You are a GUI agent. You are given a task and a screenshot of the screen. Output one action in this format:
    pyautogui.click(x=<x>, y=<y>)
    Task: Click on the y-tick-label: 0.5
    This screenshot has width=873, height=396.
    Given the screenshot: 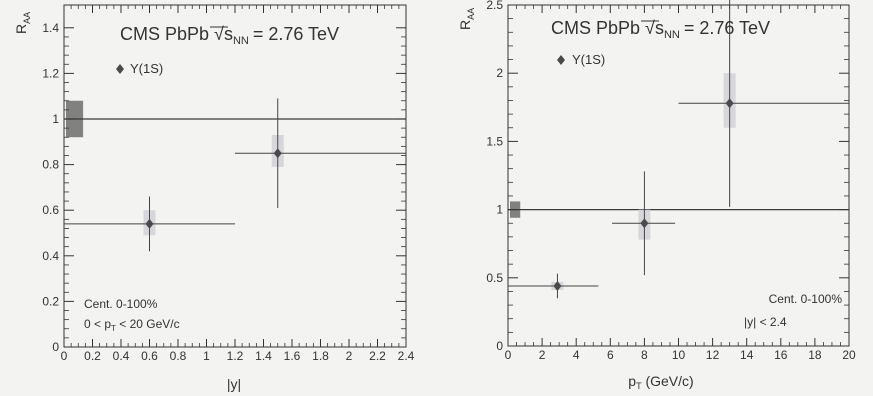 What is the action you would take?
    pyautogui.click(x=494, y=278)
    